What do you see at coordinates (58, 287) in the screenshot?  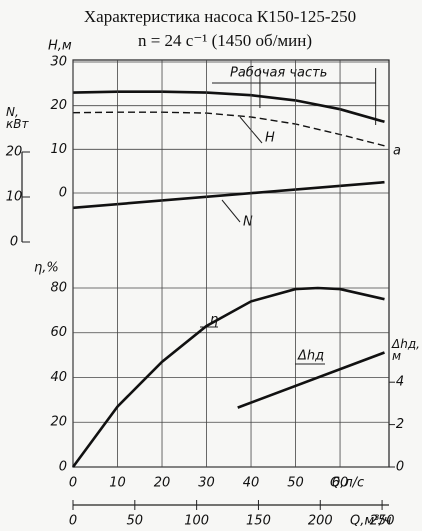 I see `y-tick-label: 80` at bounding box center [58, 287].